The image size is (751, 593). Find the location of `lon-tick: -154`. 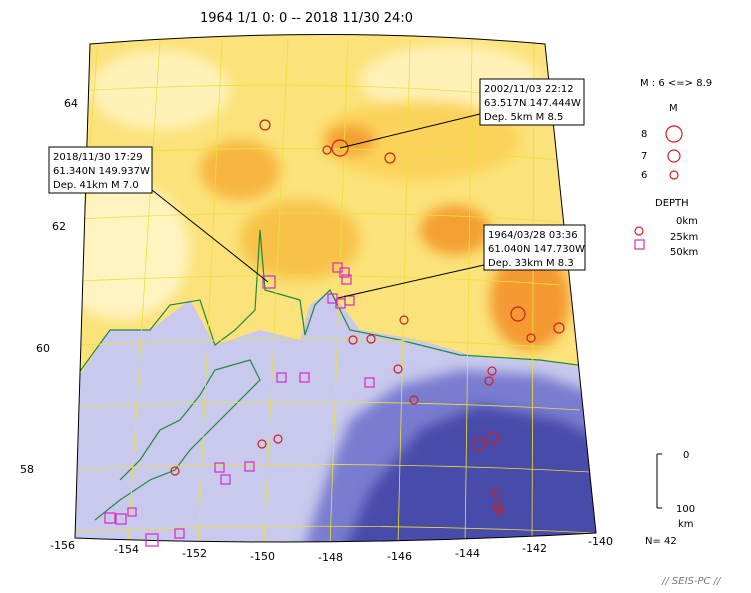

lon-tick: -154 is located at coordinates (126, 549).